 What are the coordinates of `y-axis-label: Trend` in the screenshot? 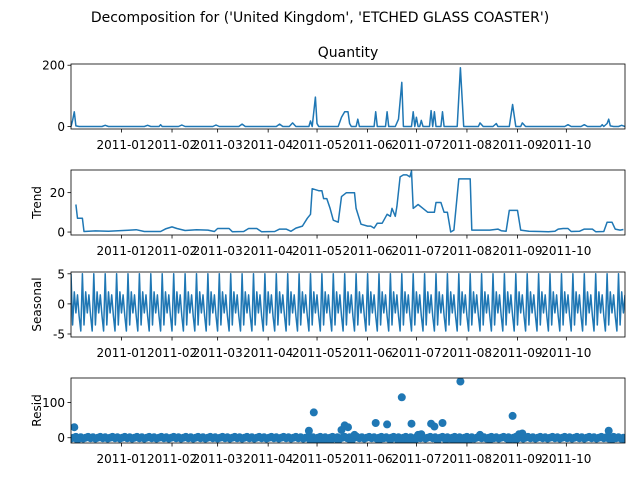 It's located at (37, 203).